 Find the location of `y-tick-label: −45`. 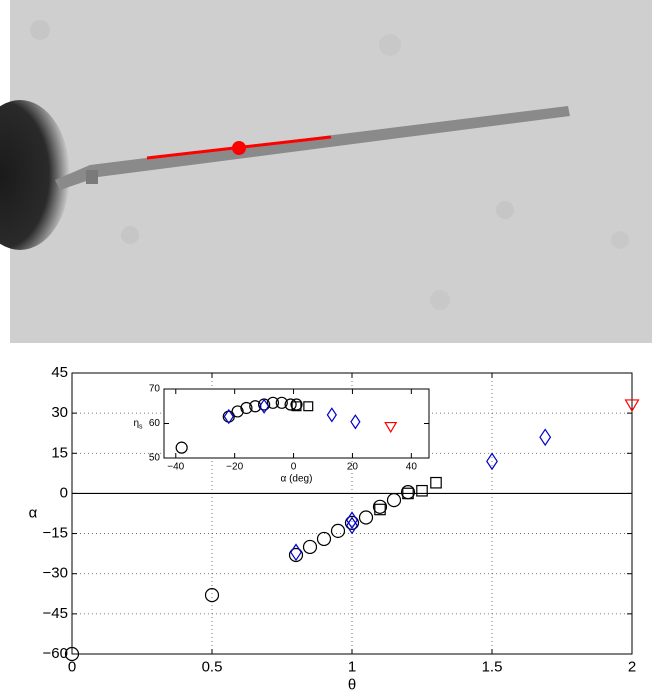

y-tick-label: −45 is located at coordinates (55, 613).